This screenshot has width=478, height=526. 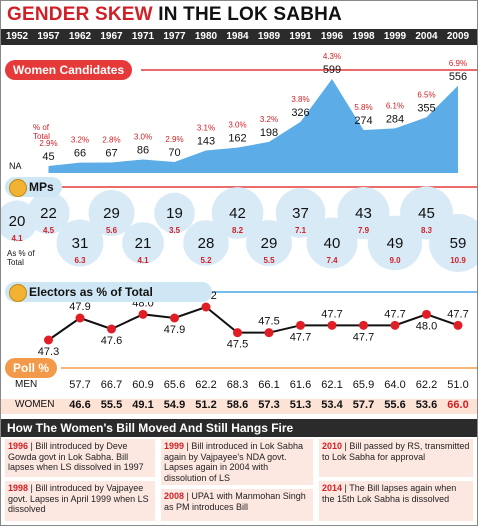 I want to click on electors-point-2009, so click(x=458, y=325).